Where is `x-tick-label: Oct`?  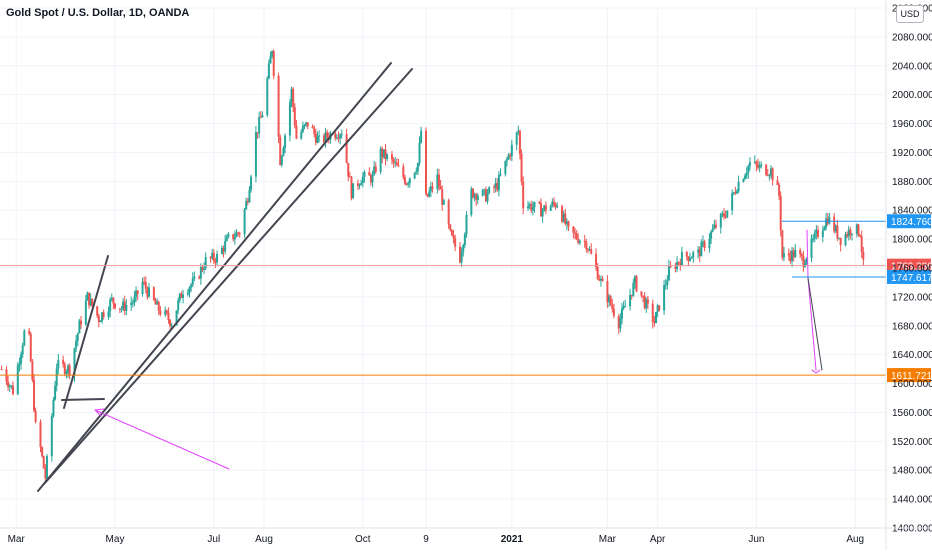 x-tick-label: Oct is located at coordinates (363, 539).